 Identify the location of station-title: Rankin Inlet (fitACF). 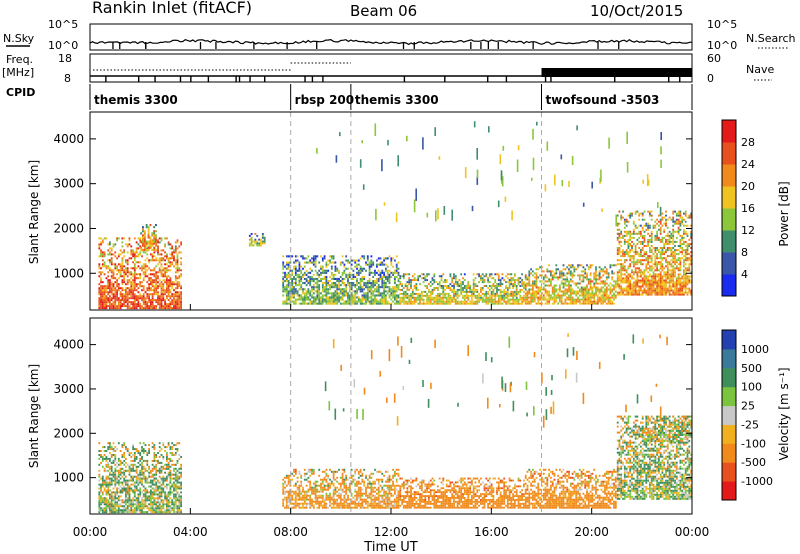
(172, 8).